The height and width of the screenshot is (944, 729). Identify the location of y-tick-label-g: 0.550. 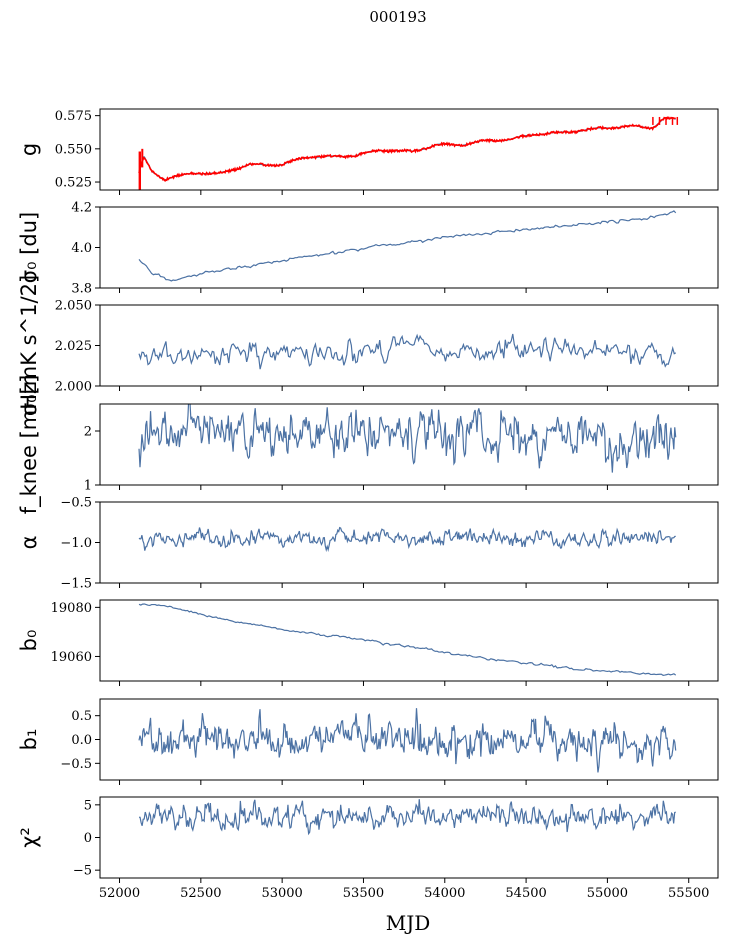
(73, 149).